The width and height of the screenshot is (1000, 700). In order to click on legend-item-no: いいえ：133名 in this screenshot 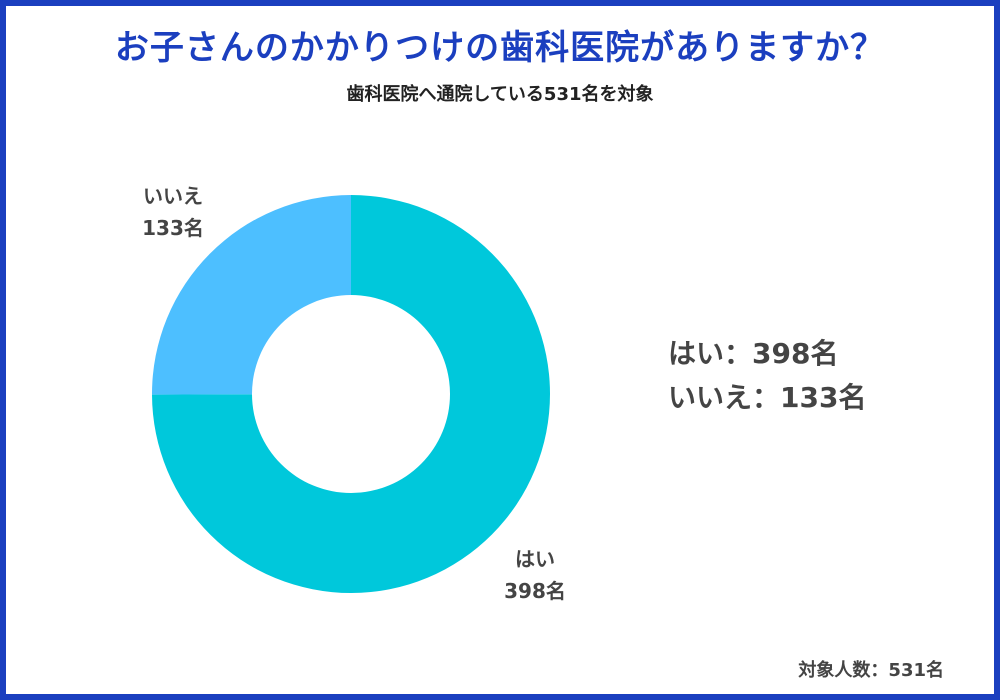, I will do `click(767, 397)`.